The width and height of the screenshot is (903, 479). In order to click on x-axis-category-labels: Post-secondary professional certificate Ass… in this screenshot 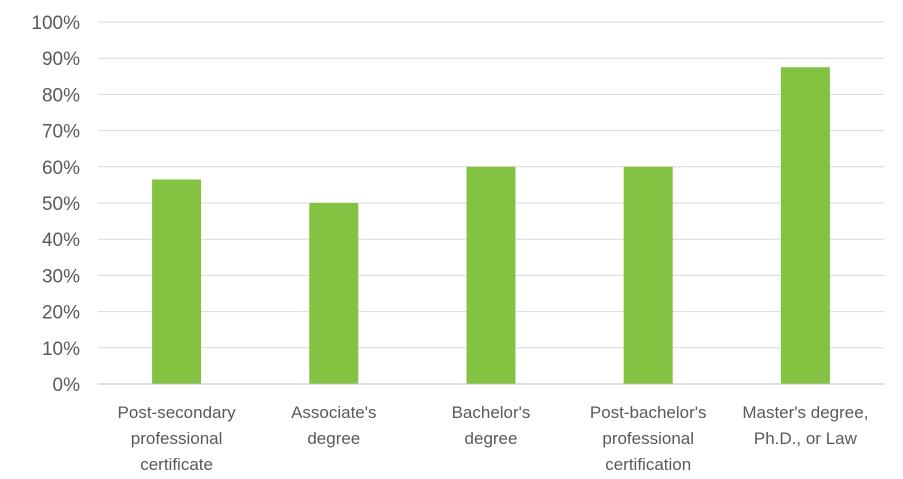, I will do `click(493, 438)`.